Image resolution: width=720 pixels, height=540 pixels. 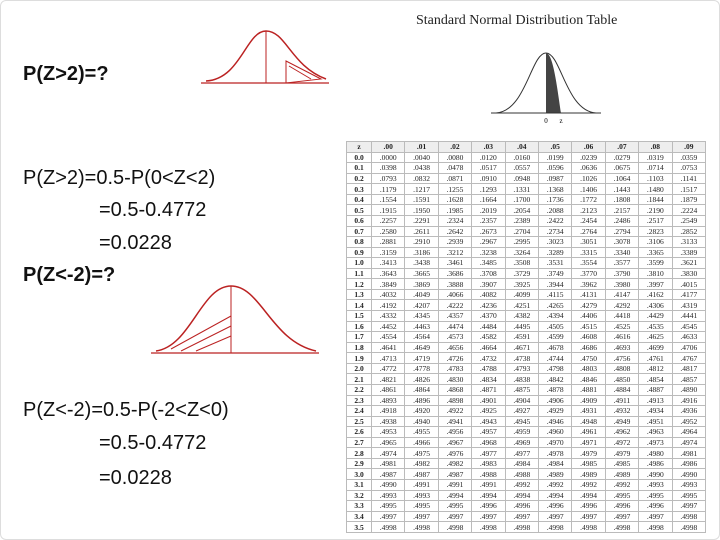 I want to click on z-cell: 3.0, so click(x=359, y=474).